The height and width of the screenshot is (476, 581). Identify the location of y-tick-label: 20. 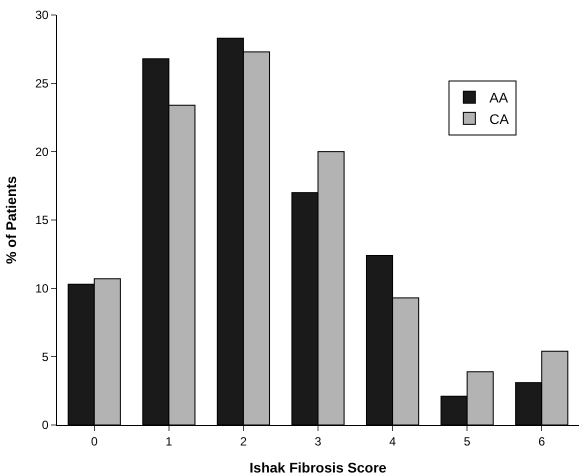
(42, 151).